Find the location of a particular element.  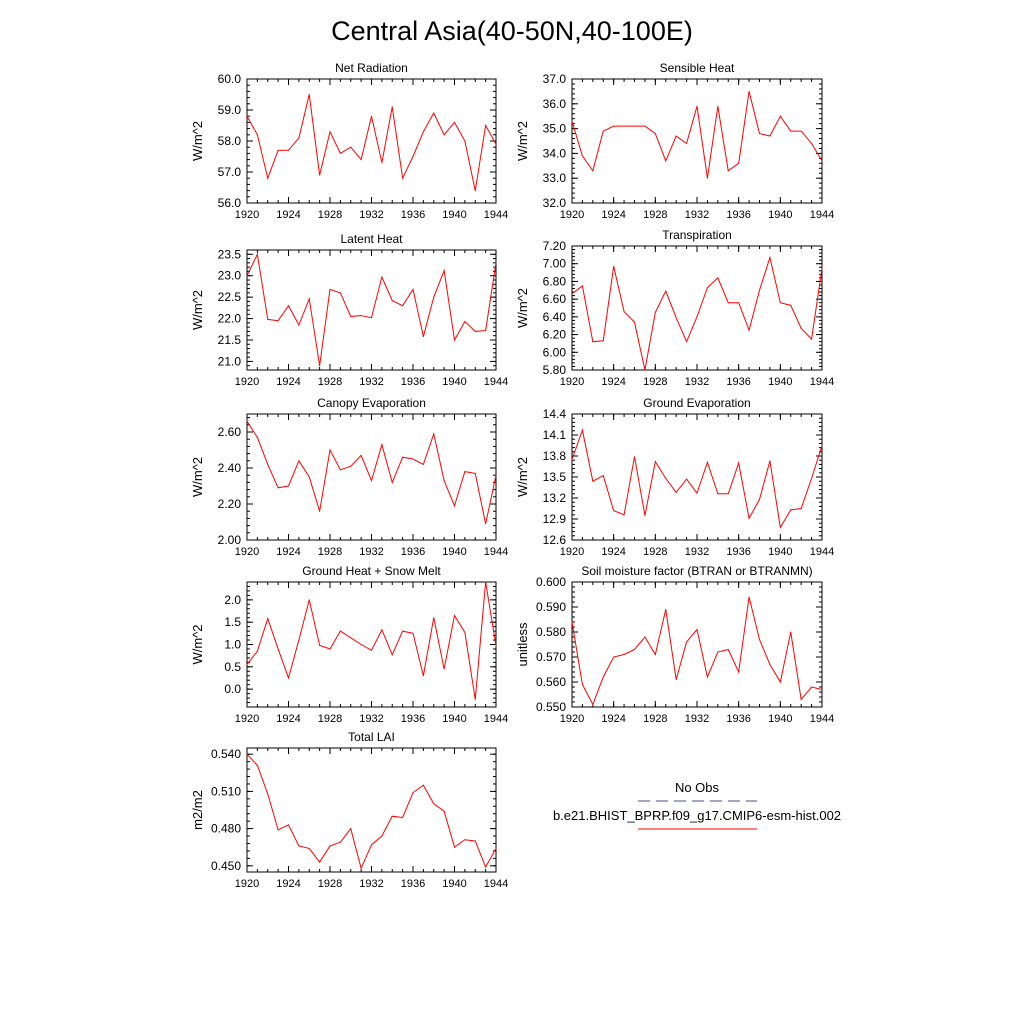

panel-title: Ground Heat + Snow Melt is located at coordinates (371, 571).